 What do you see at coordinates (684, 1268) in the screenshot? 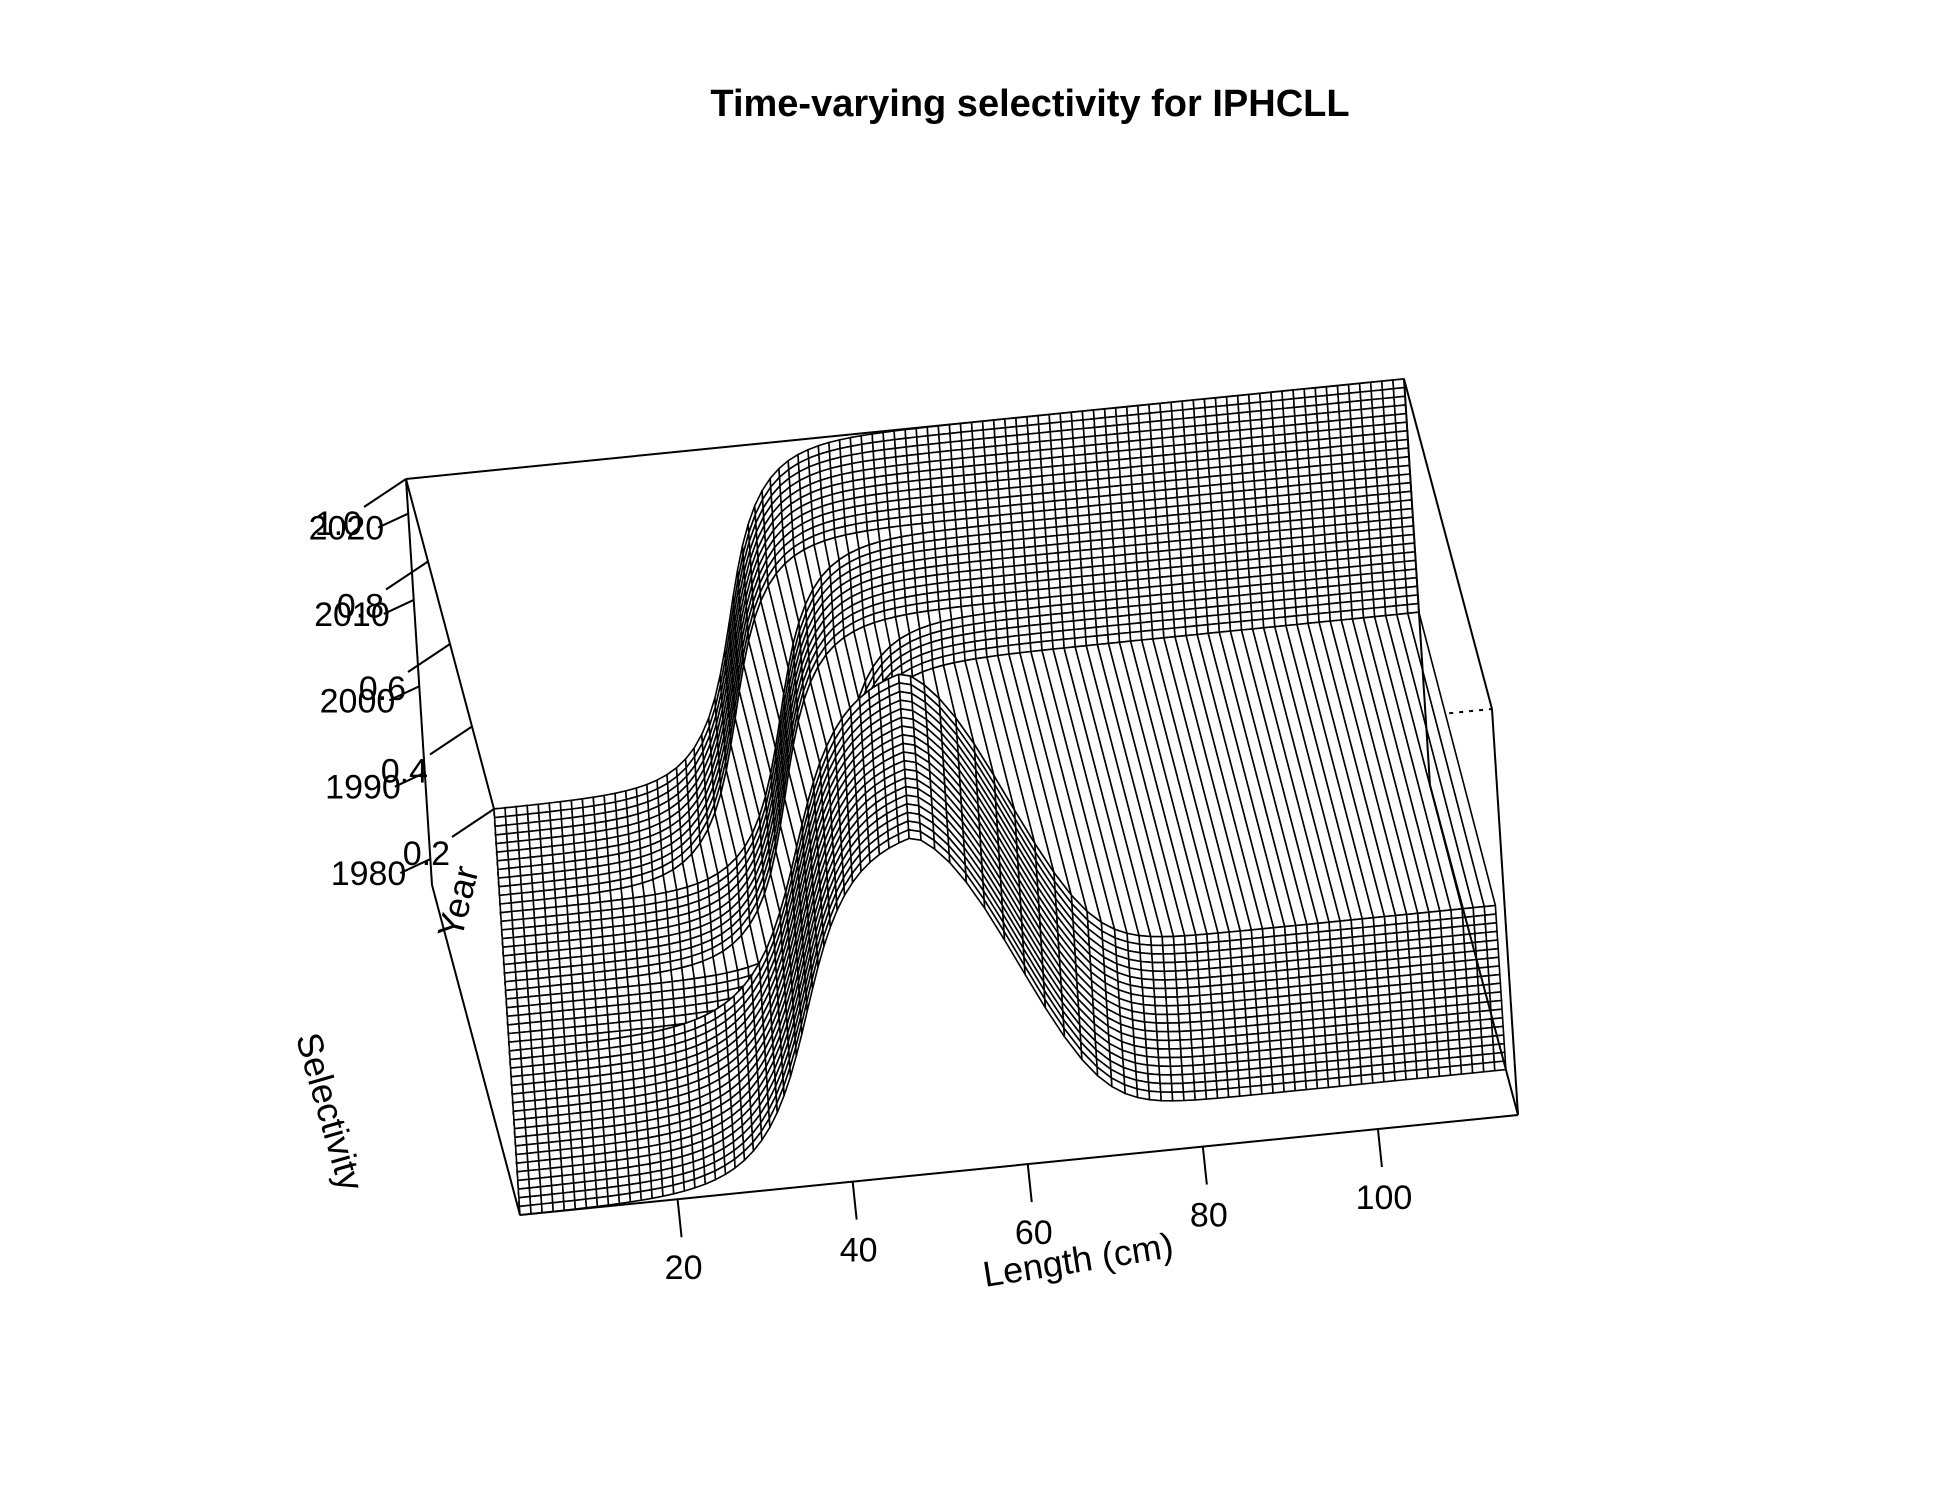
I see `x-tick-label: 20` at bounding box center [684, 1268].